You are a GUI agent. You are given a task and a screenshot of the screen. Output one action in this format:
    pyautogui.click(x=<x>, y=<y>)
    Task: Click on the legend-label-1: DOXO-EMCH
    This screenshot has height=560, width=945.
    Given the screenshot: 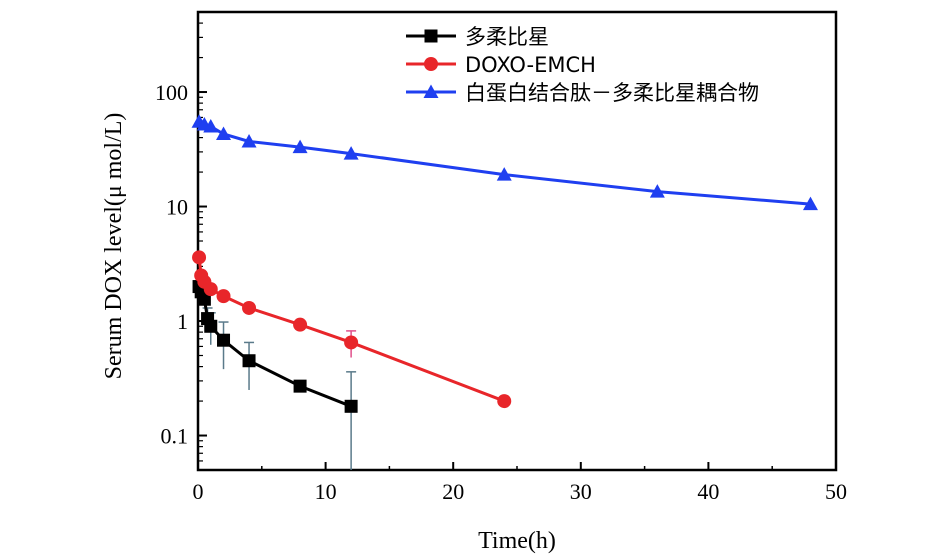 What is the action you would take?
    pyautogui.click(x=530, y=65)
    